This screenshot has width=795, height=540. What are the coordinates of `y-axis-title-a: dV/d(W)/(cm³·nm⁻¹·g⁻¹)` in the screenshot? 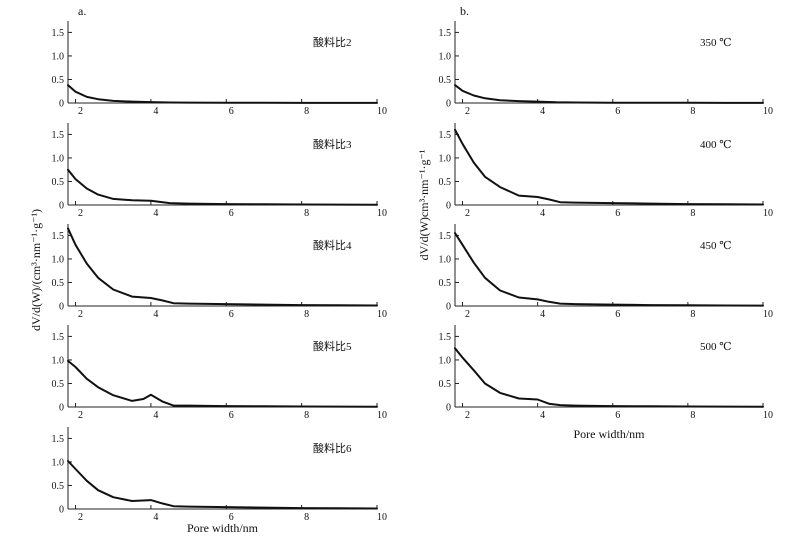 It's located at (36, 270).